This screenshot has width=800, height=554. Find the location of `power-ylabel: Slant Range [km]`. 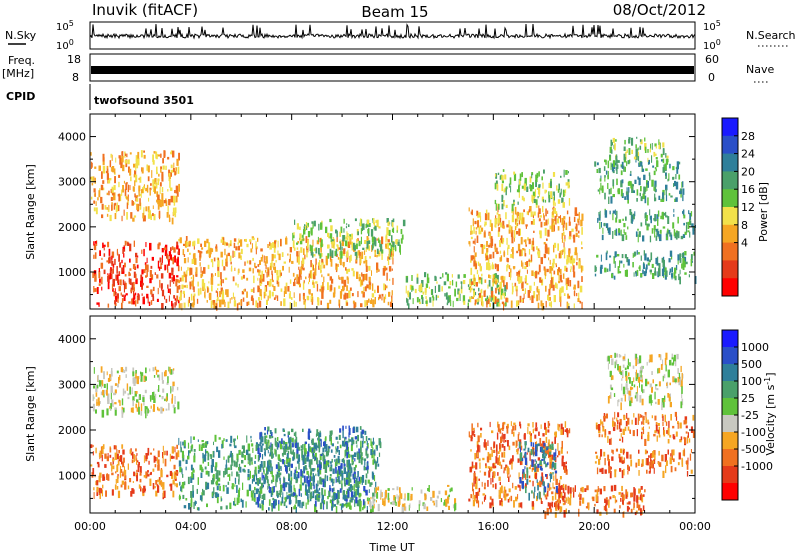

power-ylabel: Slant Range [km] is located at coordinates (30, 212).